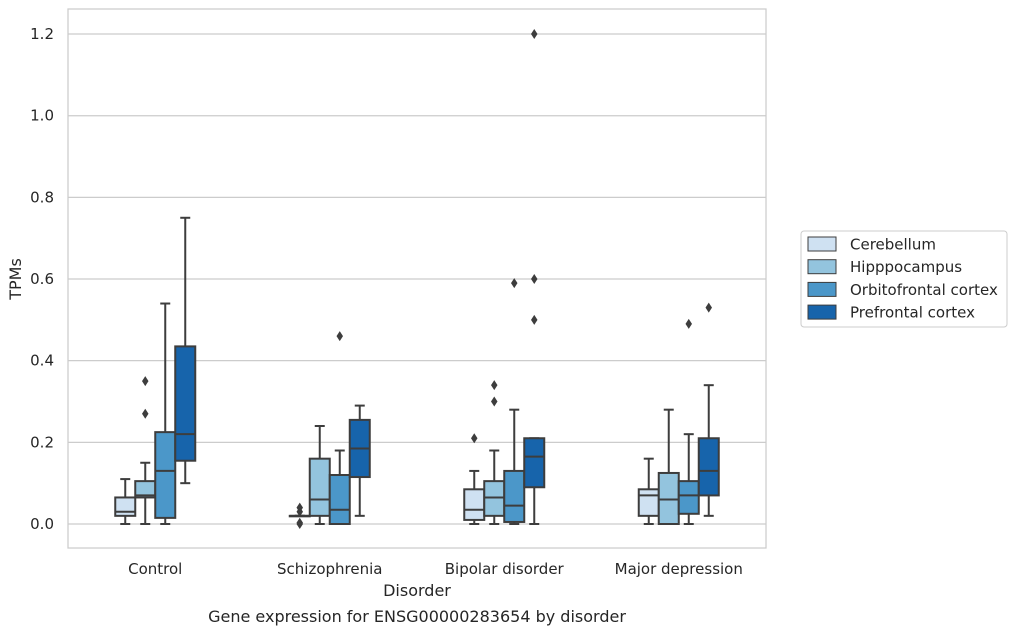 The height and width of the screenshot is (634, 1018). Describe the element at coordinates (679, 569) in the screenshot. I see `x-tick-label: Major depression` at that location.